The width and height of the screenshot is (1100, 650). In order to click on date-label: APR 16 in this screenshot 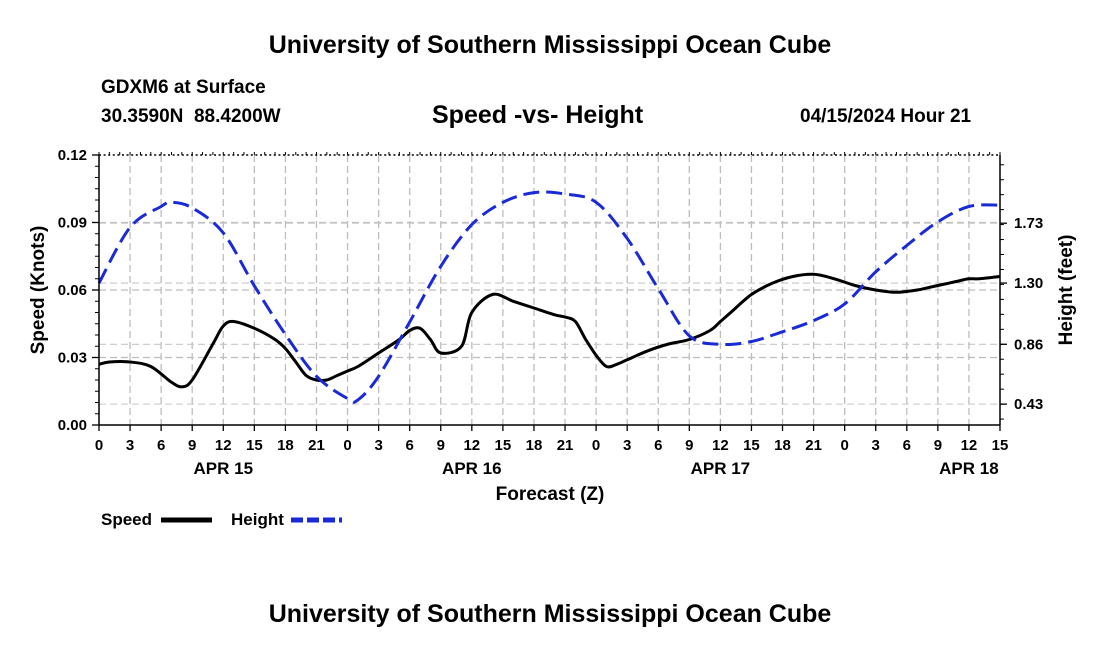, I will do `click(472, 468)`.